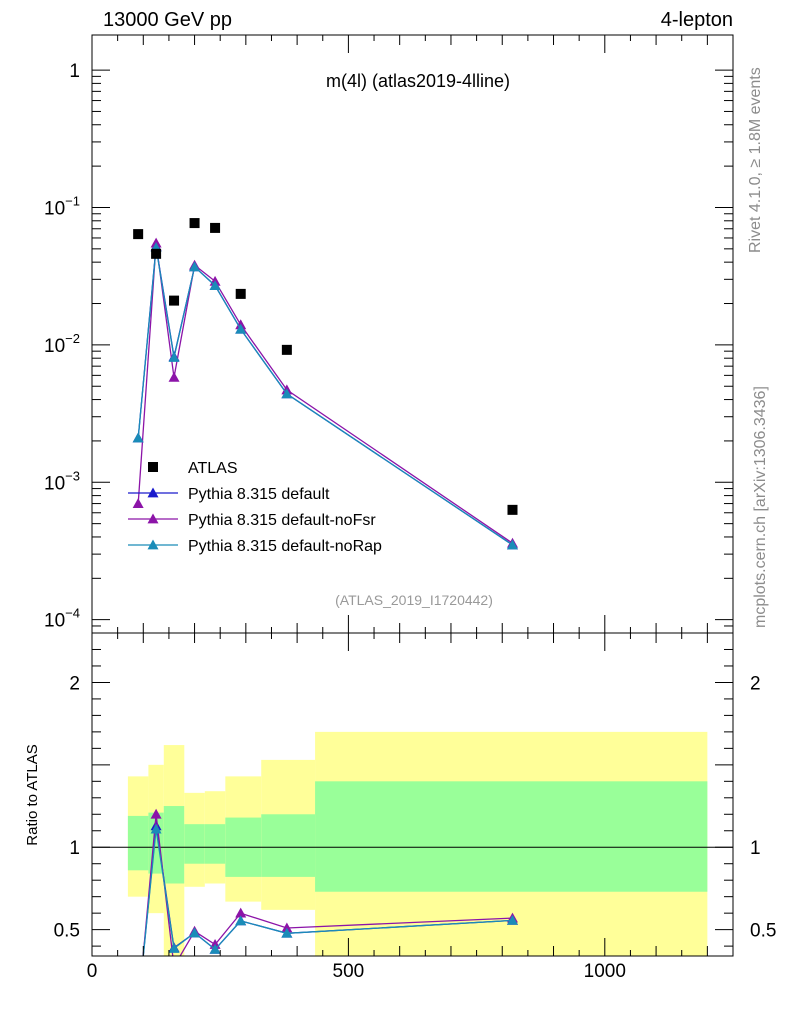  I want to click on legend-label: Pythia 8.315 default, so click(259, 494).